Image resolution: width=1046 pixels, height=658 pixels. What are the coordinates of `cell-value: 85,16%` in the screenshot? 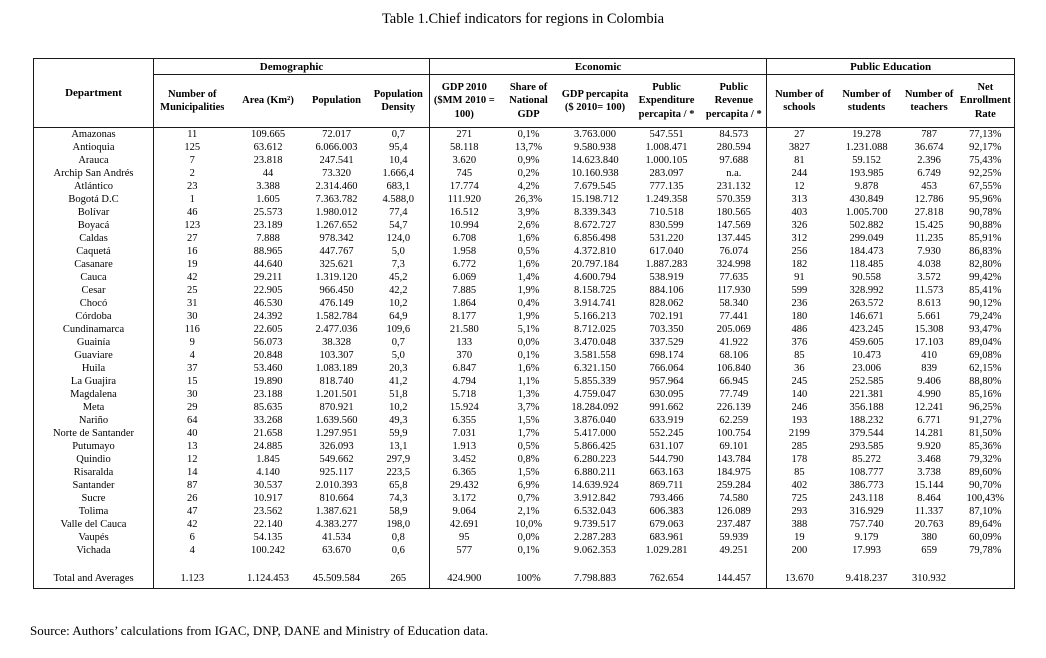 It's located at (985, 394).